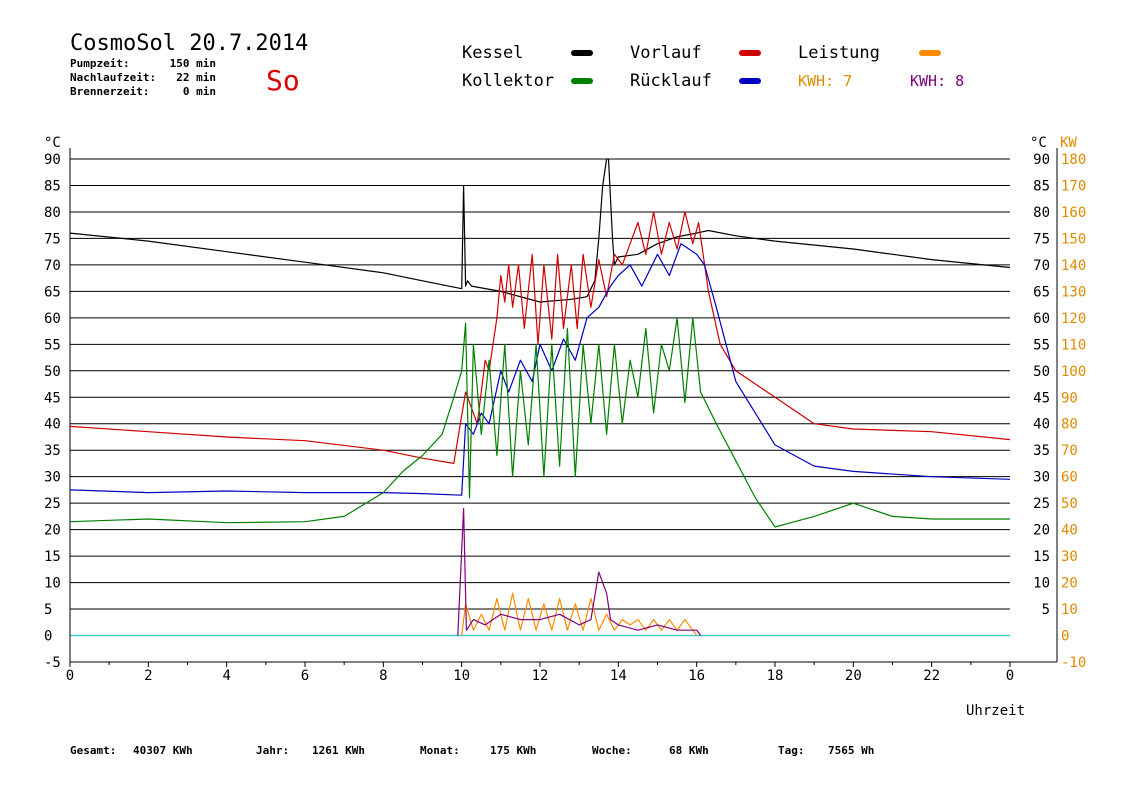  I want to click on y-tick-right-50: 50, so click(1041, 372).